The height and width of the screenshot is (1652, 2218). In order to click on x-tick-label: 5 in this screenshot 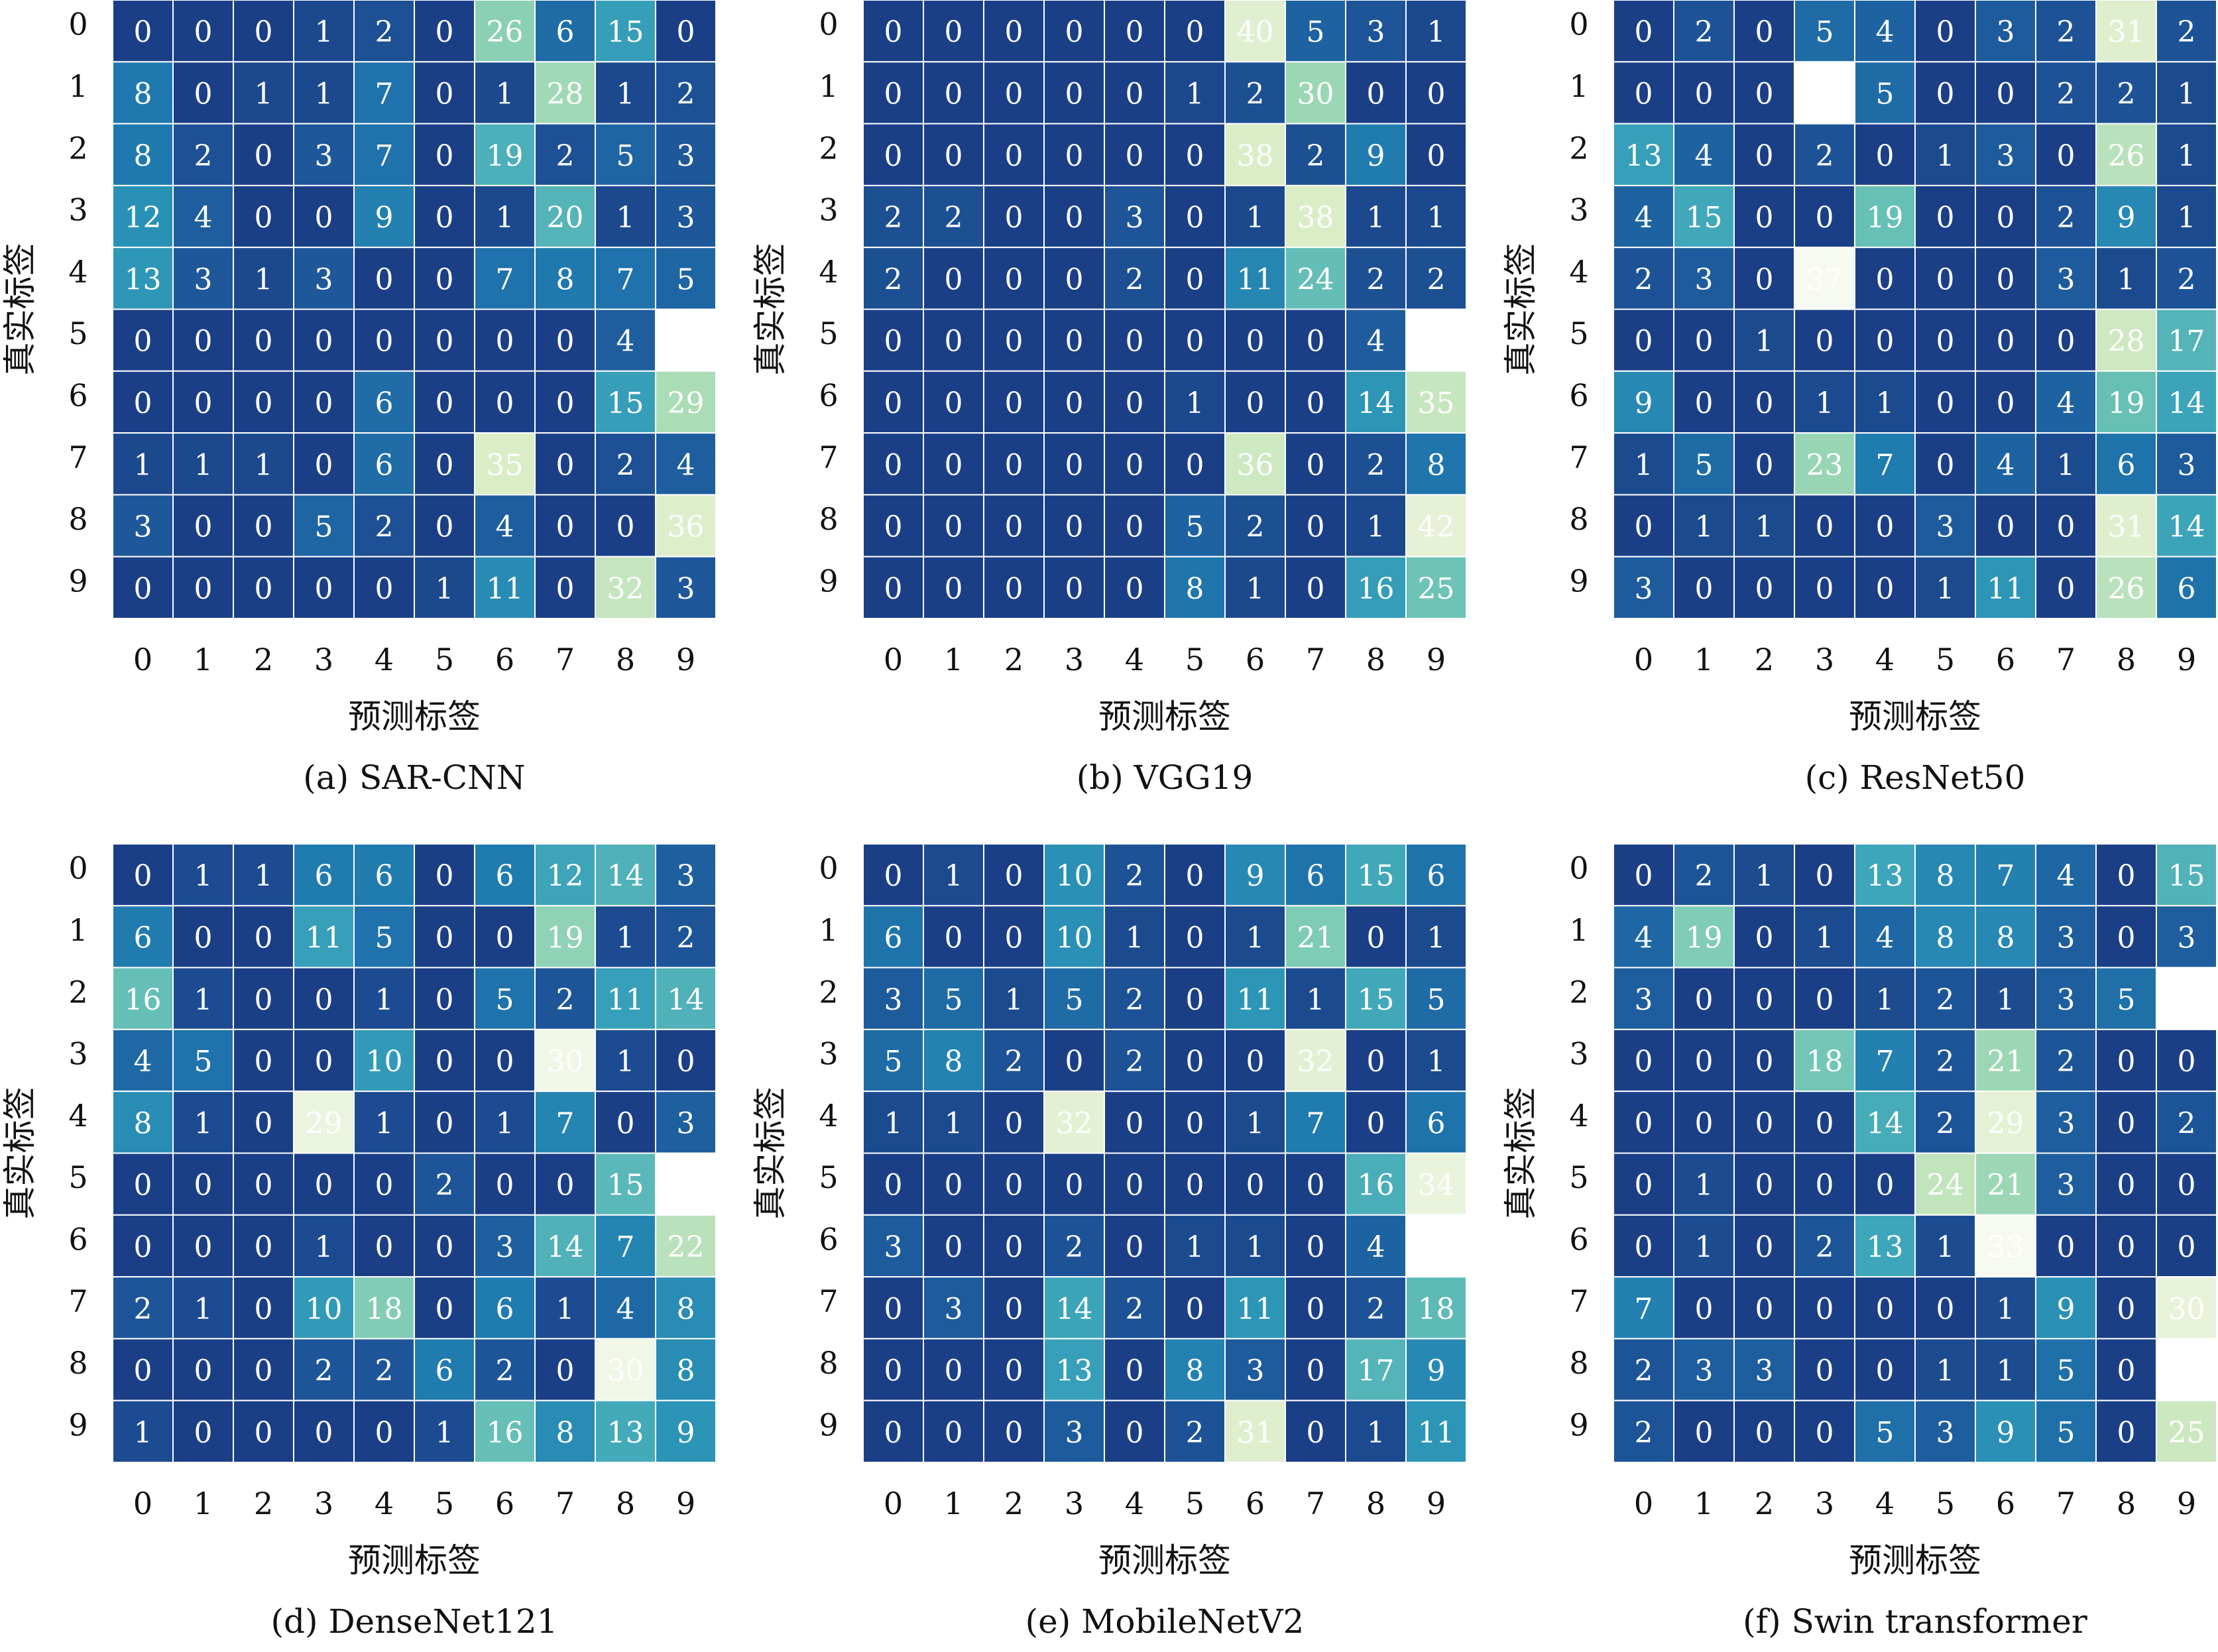, I will do `click(1945, 1503)`.